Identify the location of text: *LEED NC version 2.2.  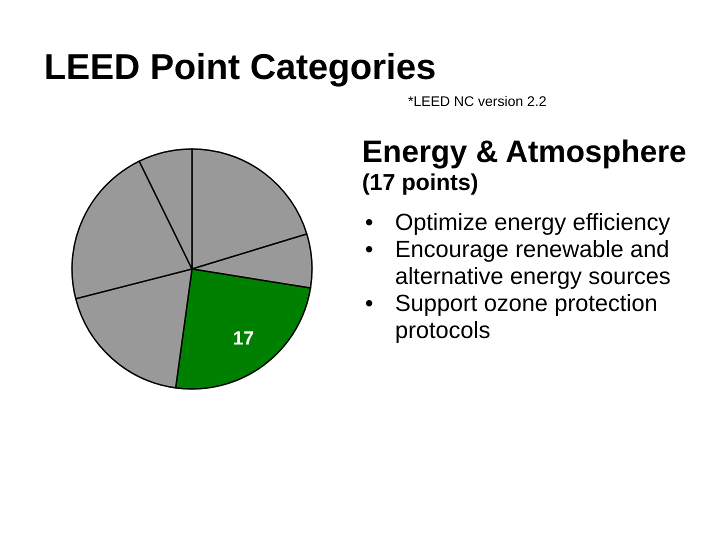
(477, 101).